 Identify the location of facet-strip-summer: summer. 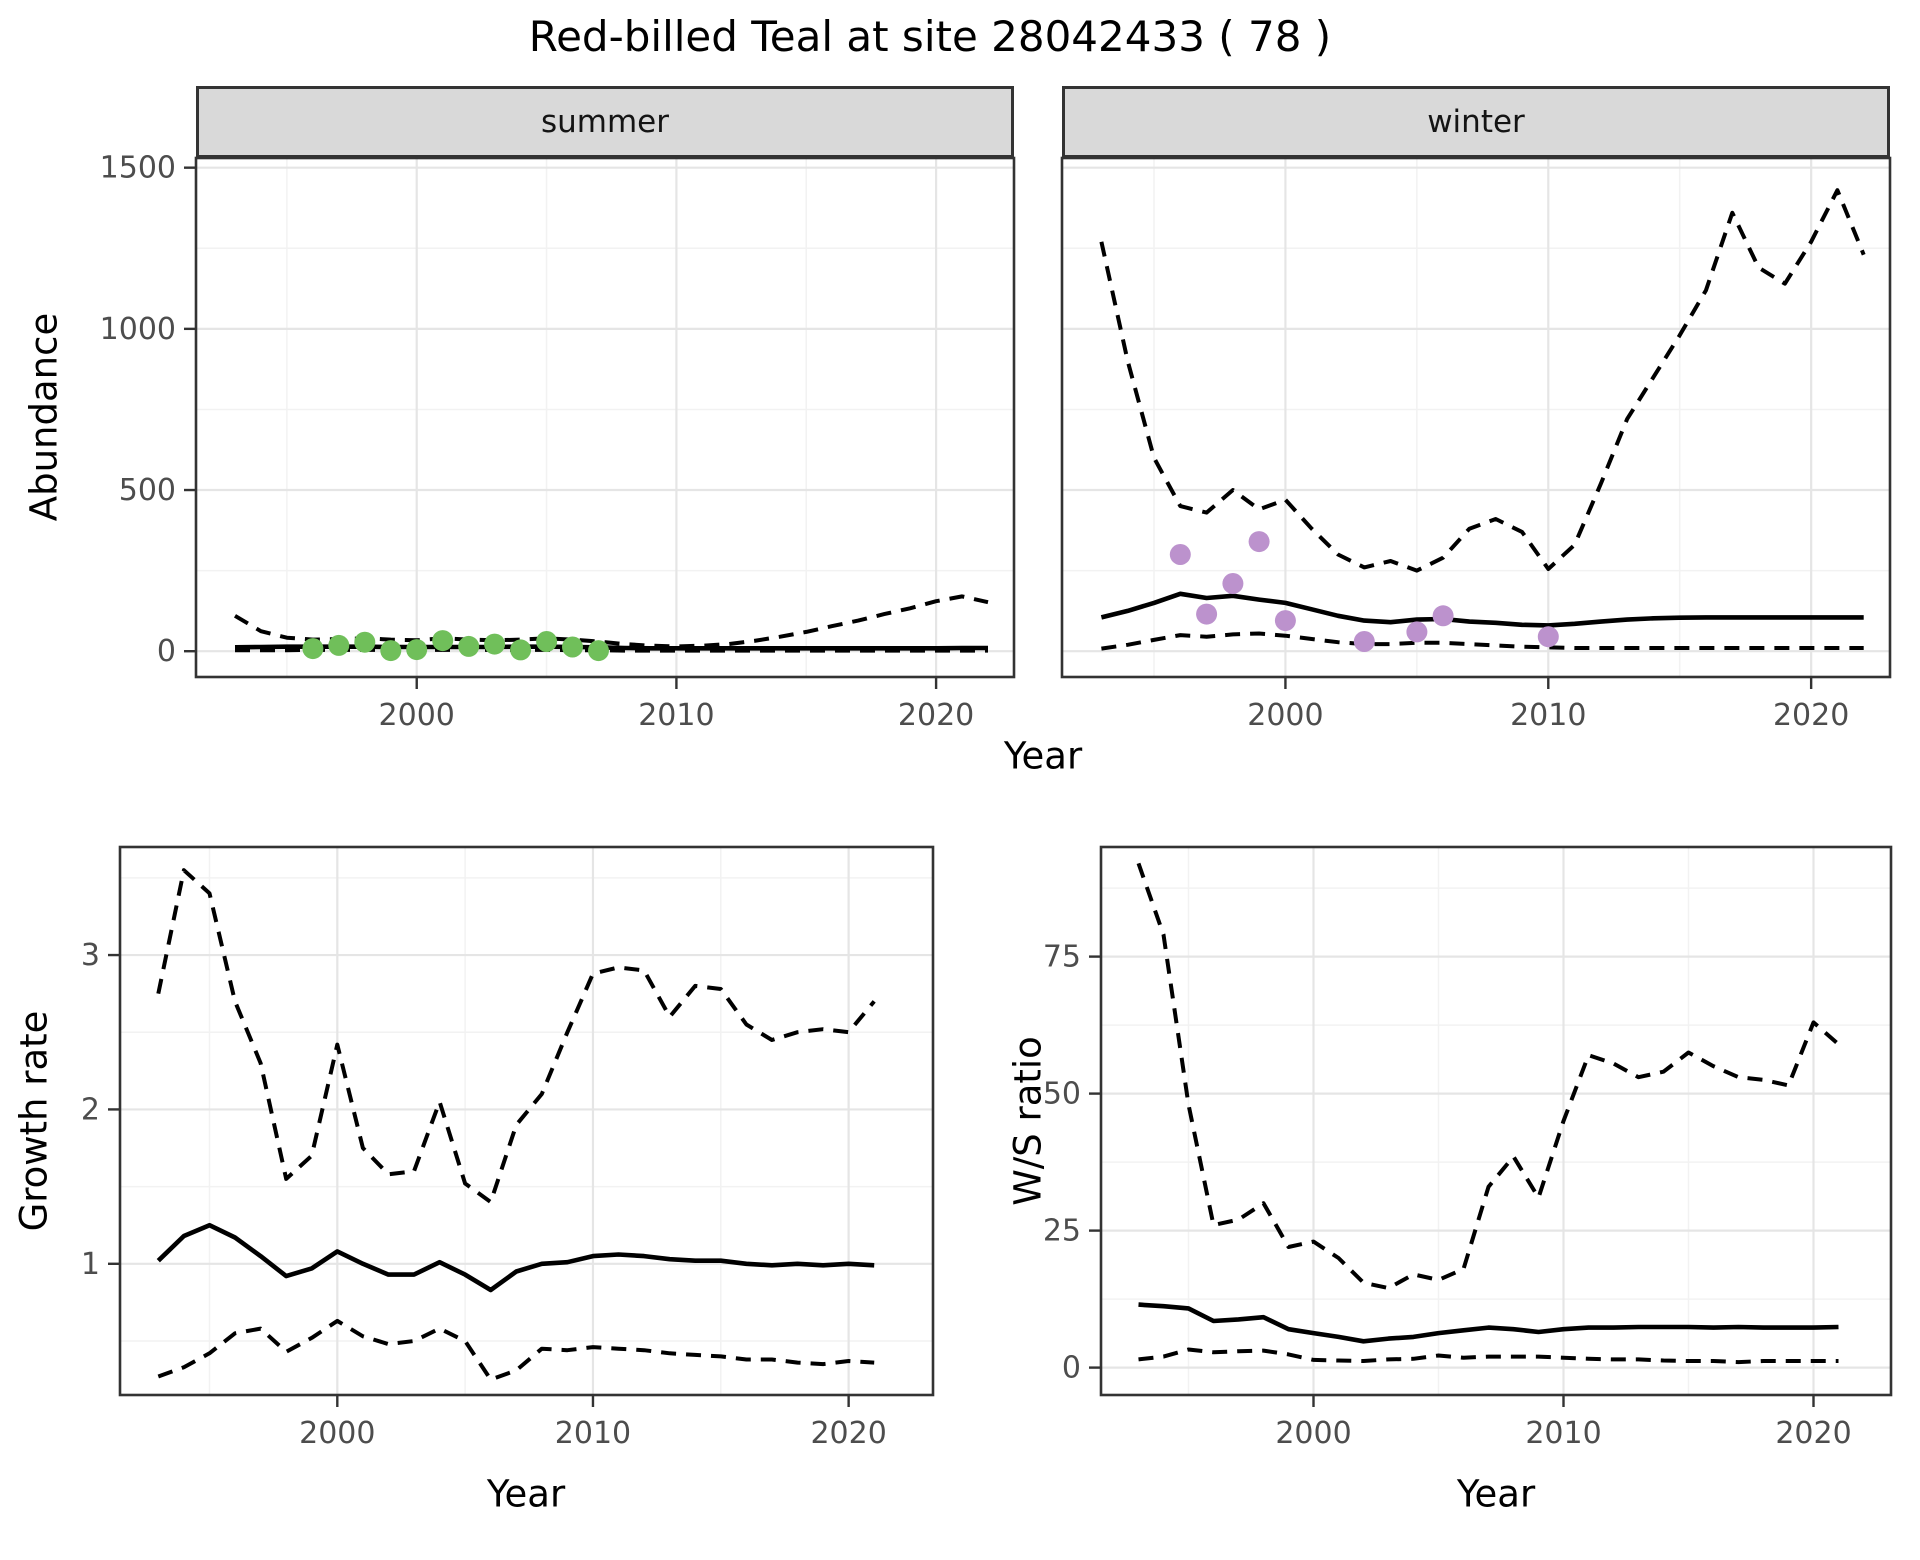
(605, 122).